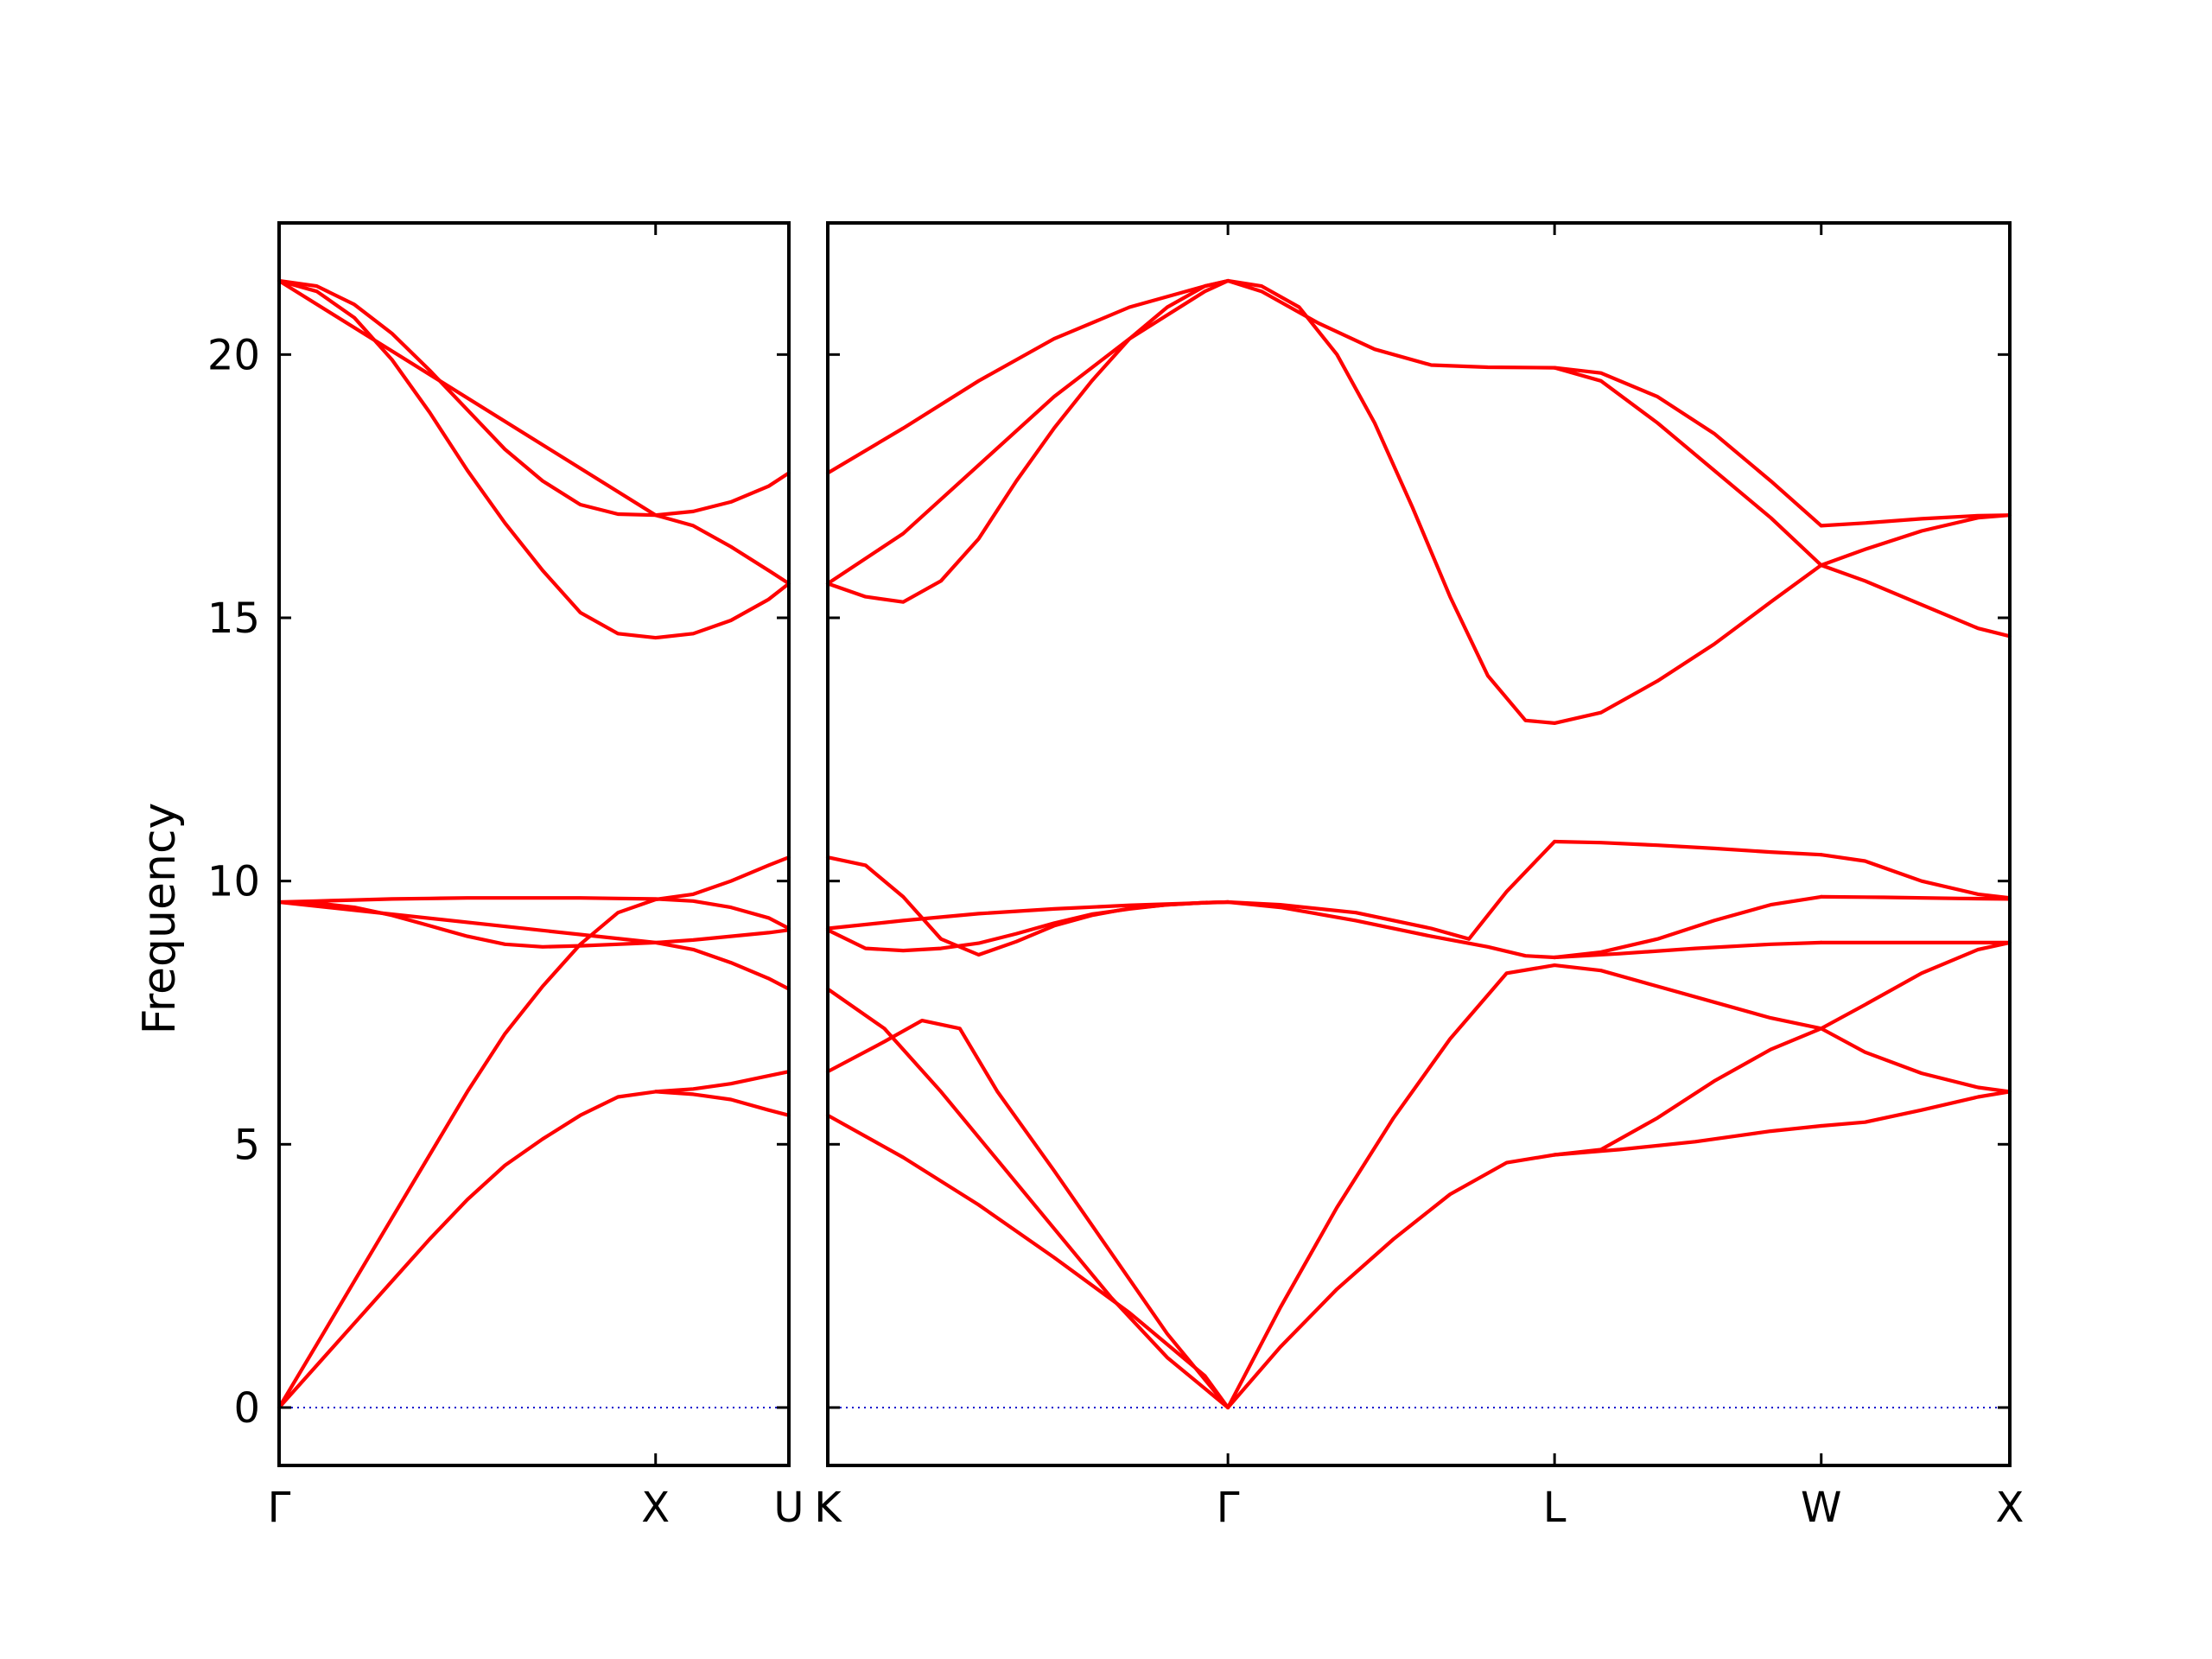  What do you see at coordinates (233, 882) in the screenshot?
I see `y-tick-label: 10` at bounding box center [233, 882].